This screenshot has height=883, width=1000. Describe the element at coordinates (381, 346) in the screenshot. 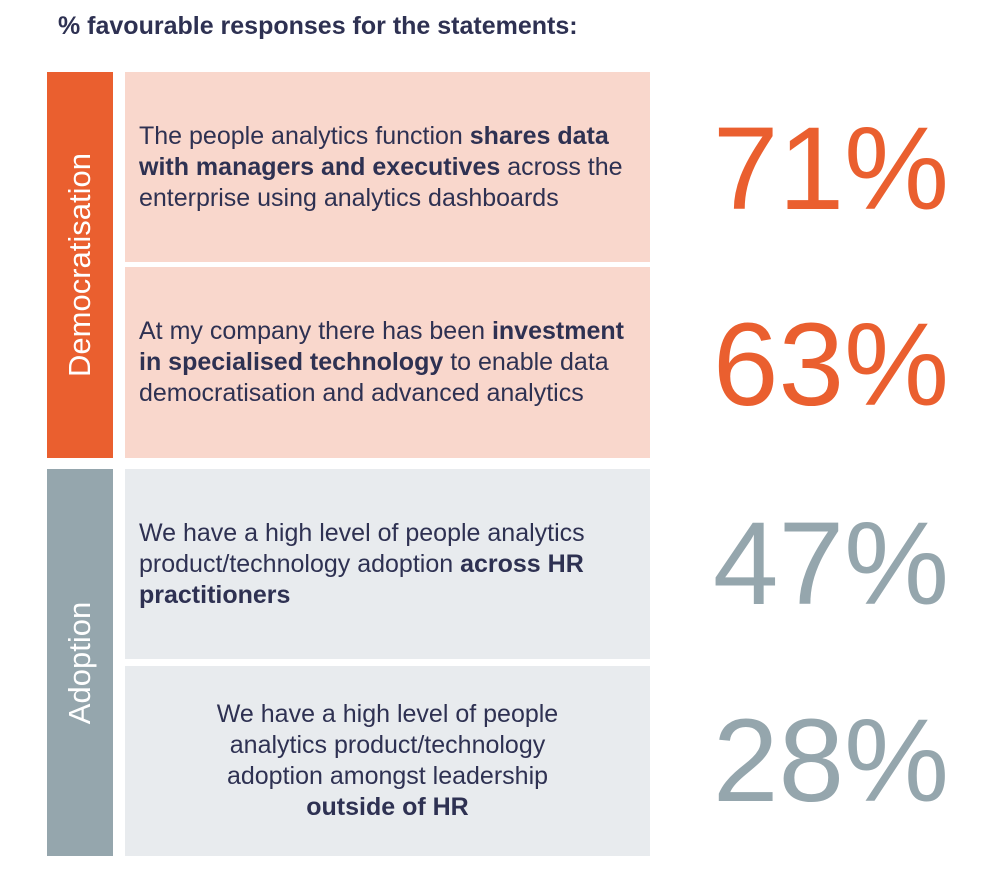

I see `statement-text-emphasis: investment in specialised technology` at that location.